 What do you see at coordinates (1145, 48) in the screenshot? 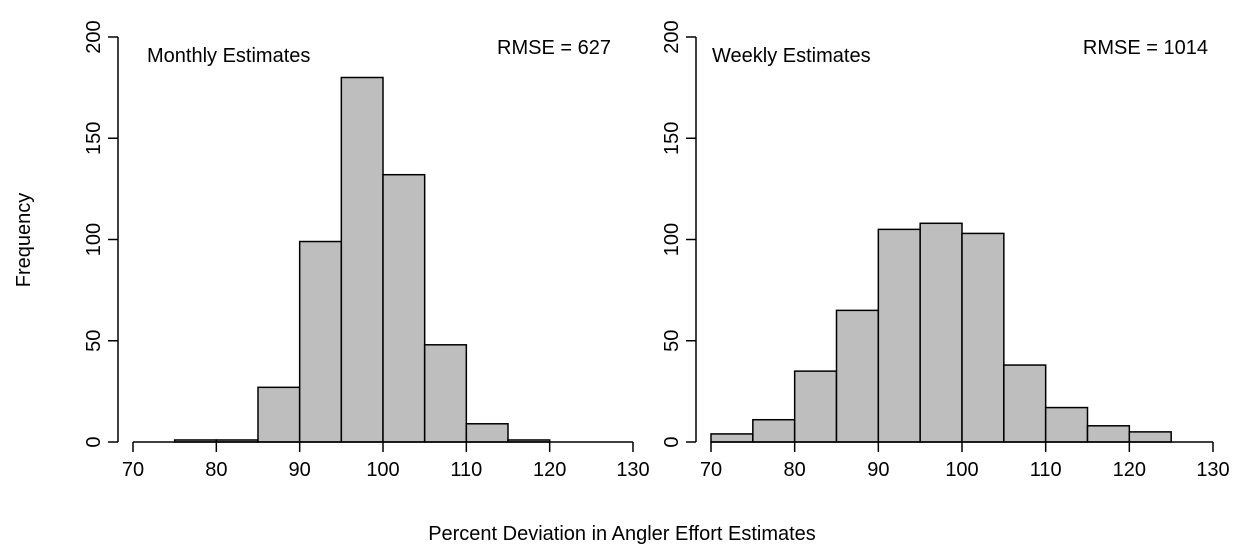
I see `rmse-annotation: RMSE = 1014` at bounding box center [1145, 48].